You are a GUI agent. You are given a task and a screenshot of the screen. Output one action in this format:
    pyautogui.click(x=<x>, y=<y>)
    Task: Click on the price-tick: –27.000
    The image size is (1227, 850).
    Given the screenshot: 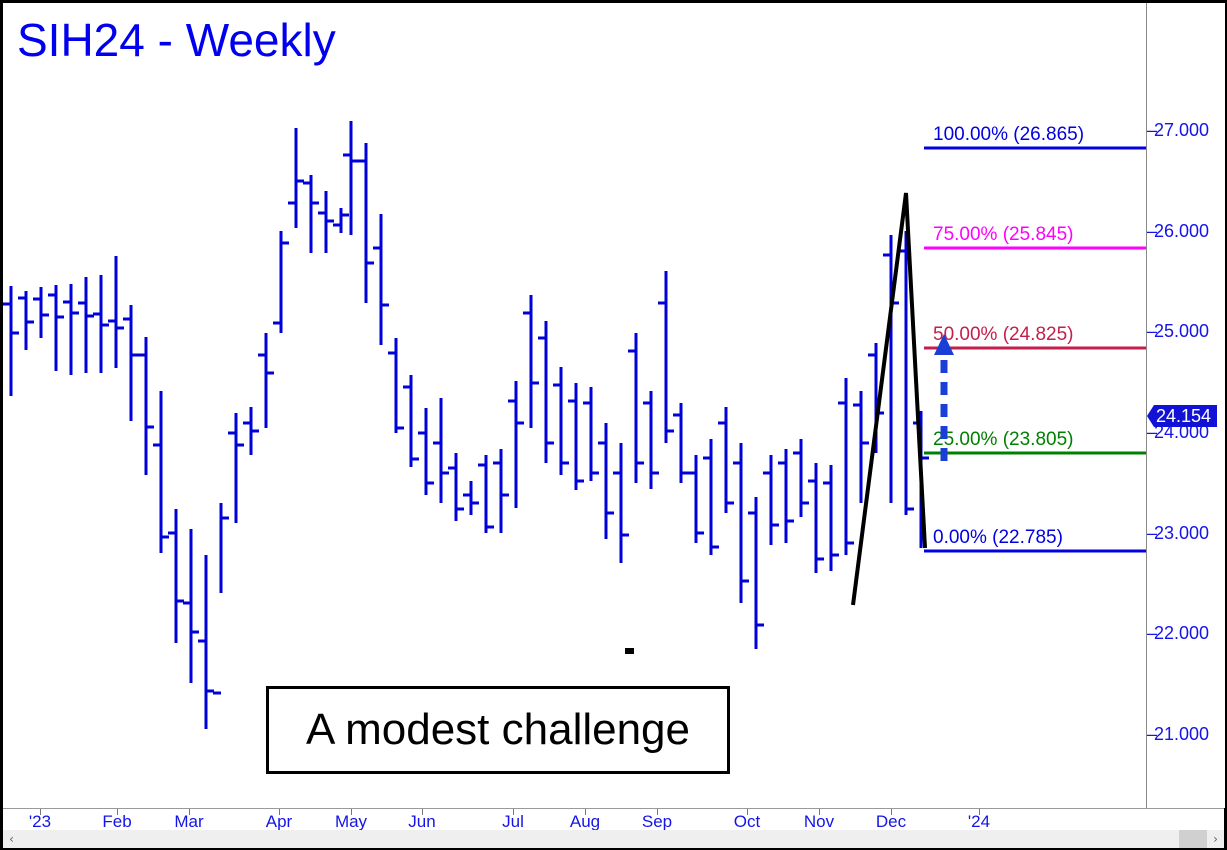 What is the action you would take?
    pyautogui.click(x=1178, y=130)
    